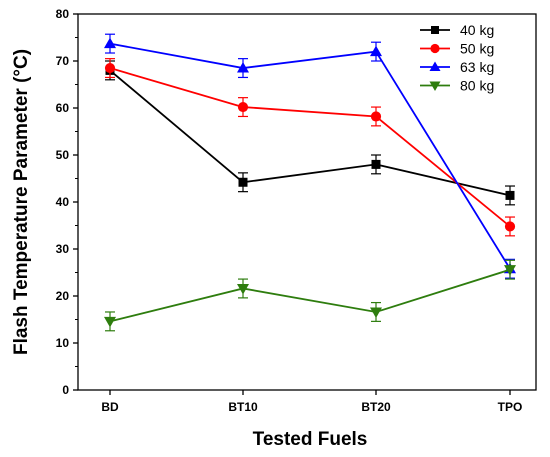 This screenshot has width=550, height=457. I want to click on y-tick-label: 60, so click(63, 108).